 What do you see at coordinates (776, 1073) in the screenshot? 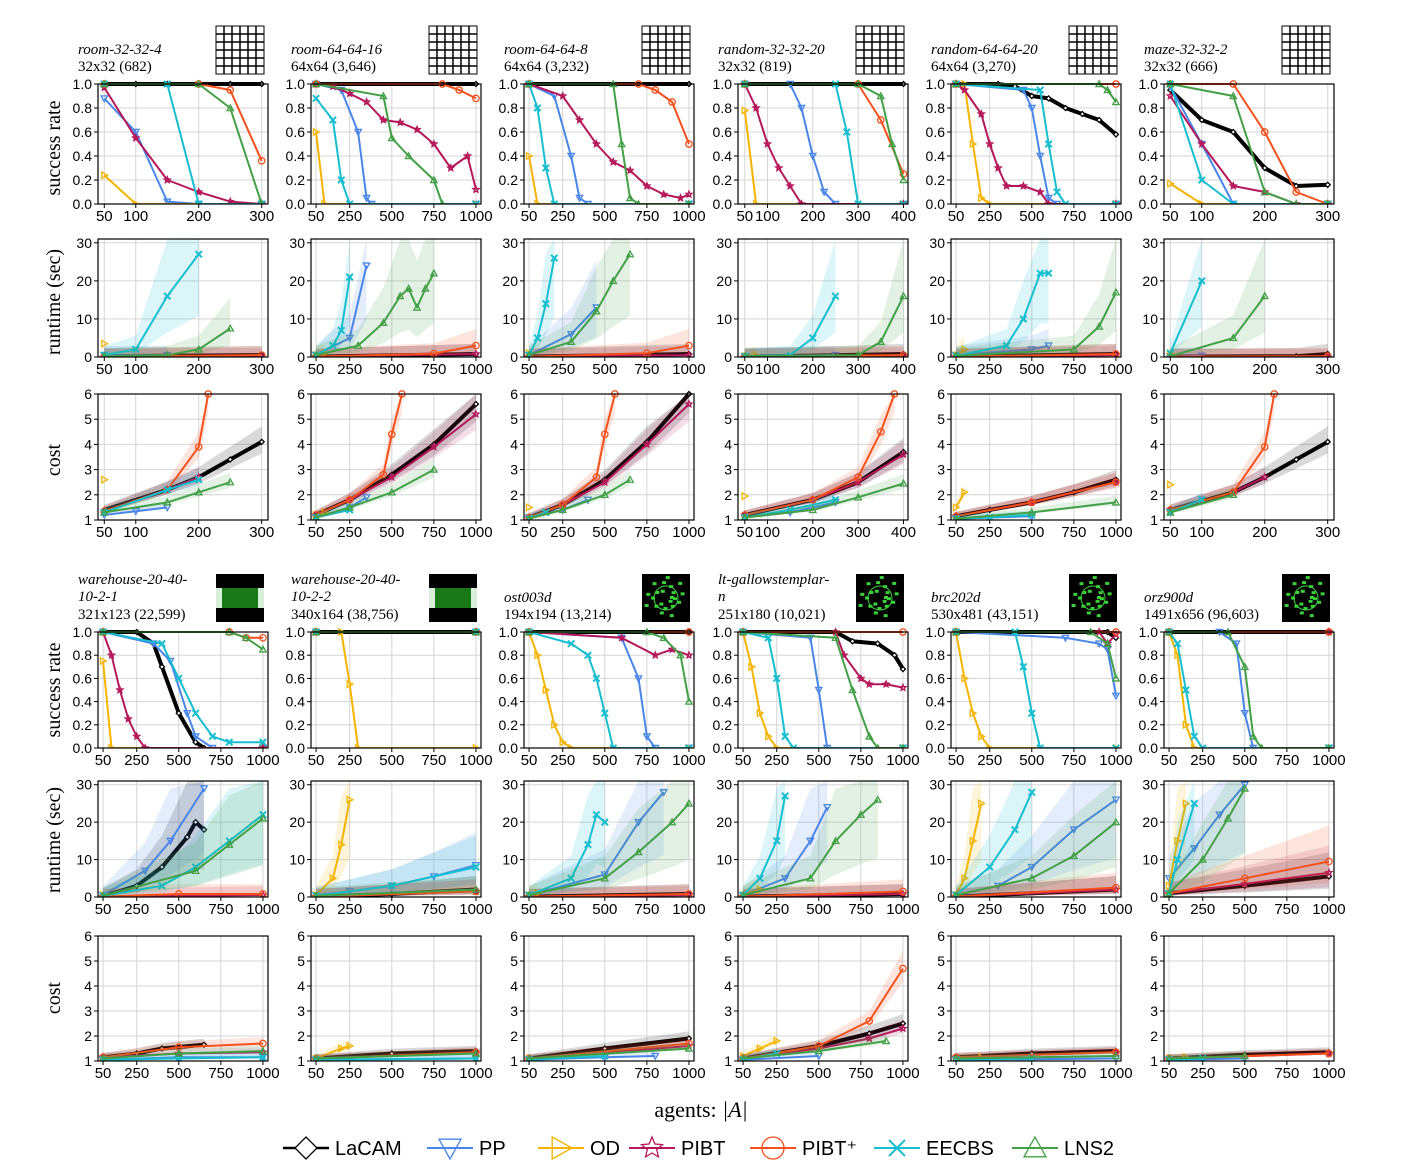
I see `x-tick-label: 250` at bounding box center [776, 1073].